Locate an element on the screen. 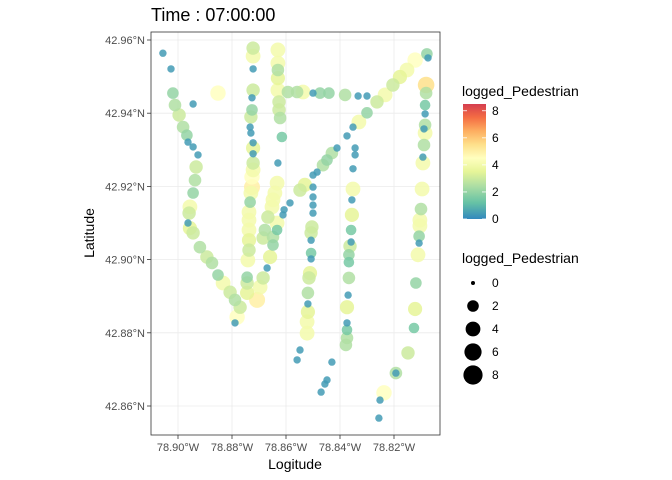 The height and width of the screenshot is (480, 672). color-legend-label: 2 is located at coordinates (495, 192).